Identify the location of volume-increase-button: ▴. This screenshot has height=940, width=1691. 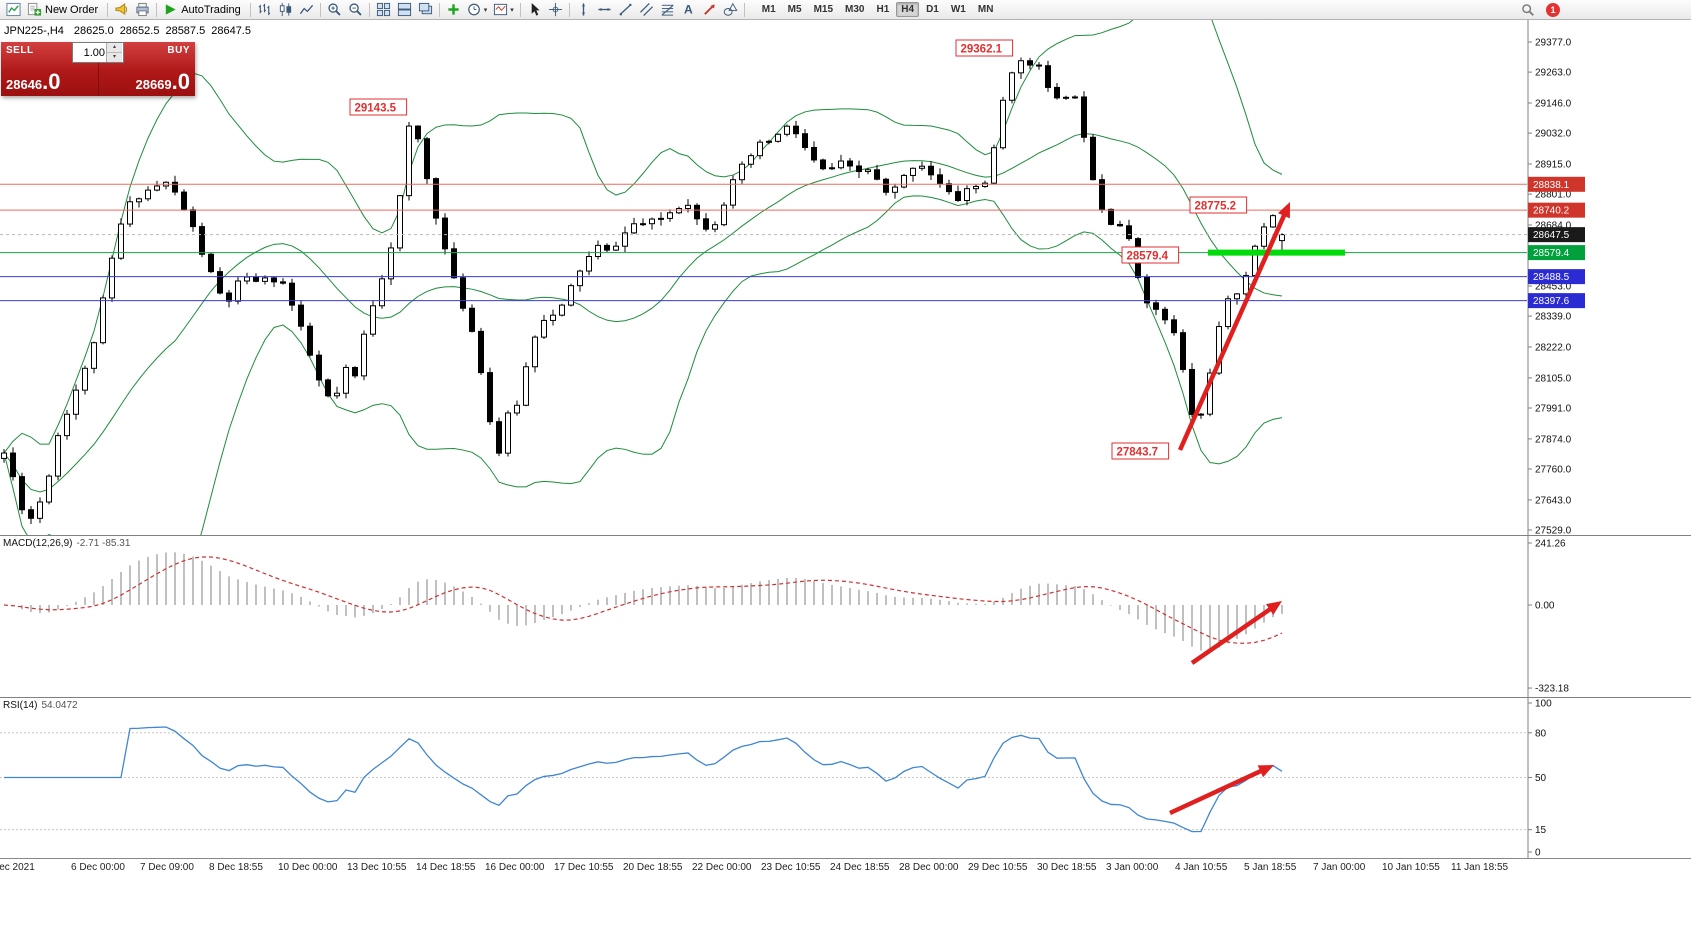
(114, 48).